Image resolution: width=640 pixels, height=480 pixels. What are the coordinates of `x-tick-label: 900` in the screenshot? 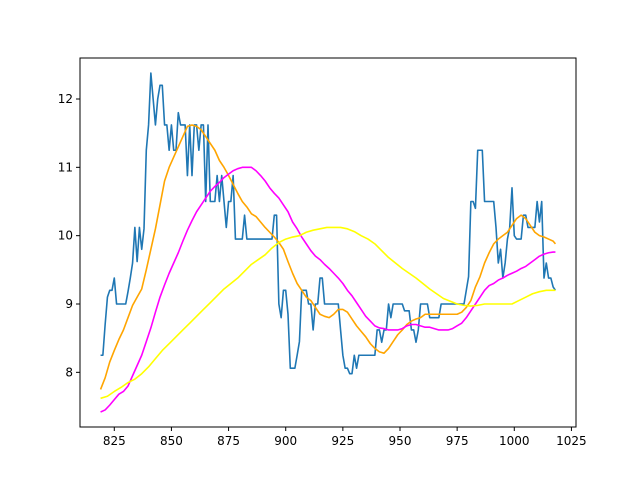 It's located at (285, 441).